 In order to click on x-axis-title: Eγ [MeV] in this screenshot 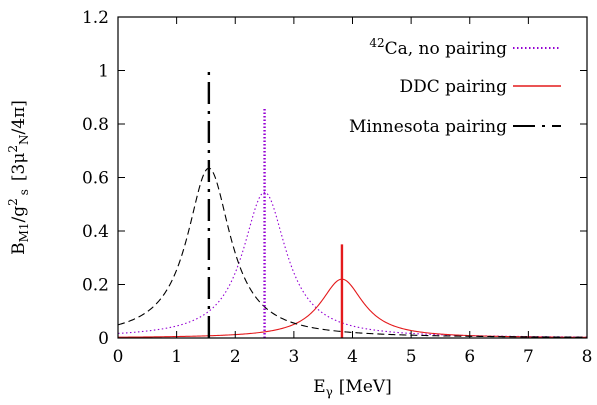, I will do `click(352, 388)`.